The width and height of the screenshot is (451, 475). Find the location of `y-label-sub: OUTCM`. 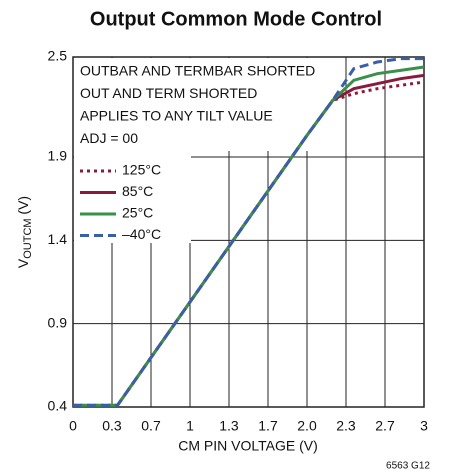

y-label-sub: OUTCM is located at coordinates (28, 238).